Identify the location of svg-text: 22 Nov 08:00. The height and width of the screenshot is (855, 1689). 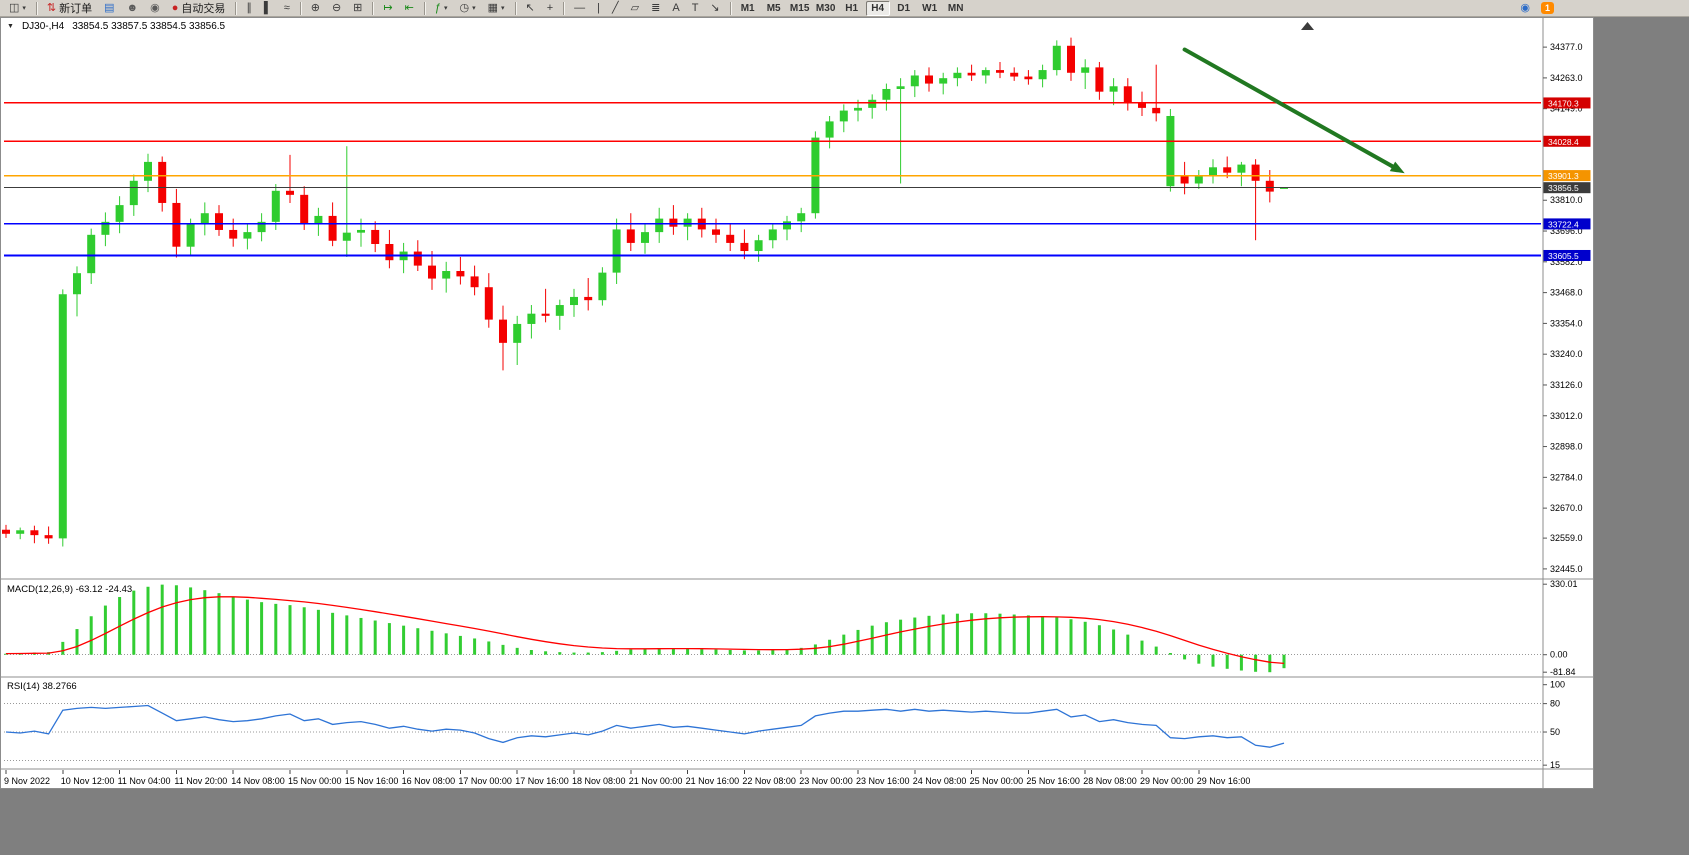
(769, 781).